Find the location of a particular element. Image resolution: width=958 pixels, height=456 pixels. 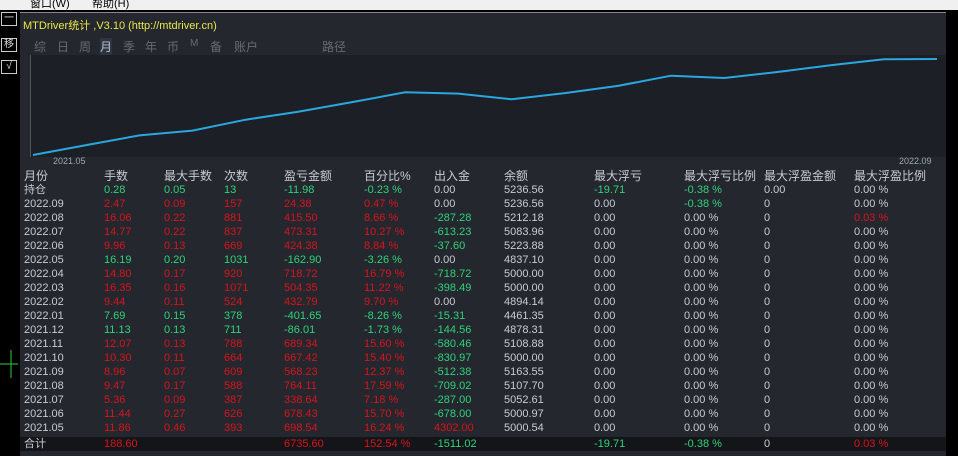

table-cell: 2022.05 is located at coordinates (44, 260).